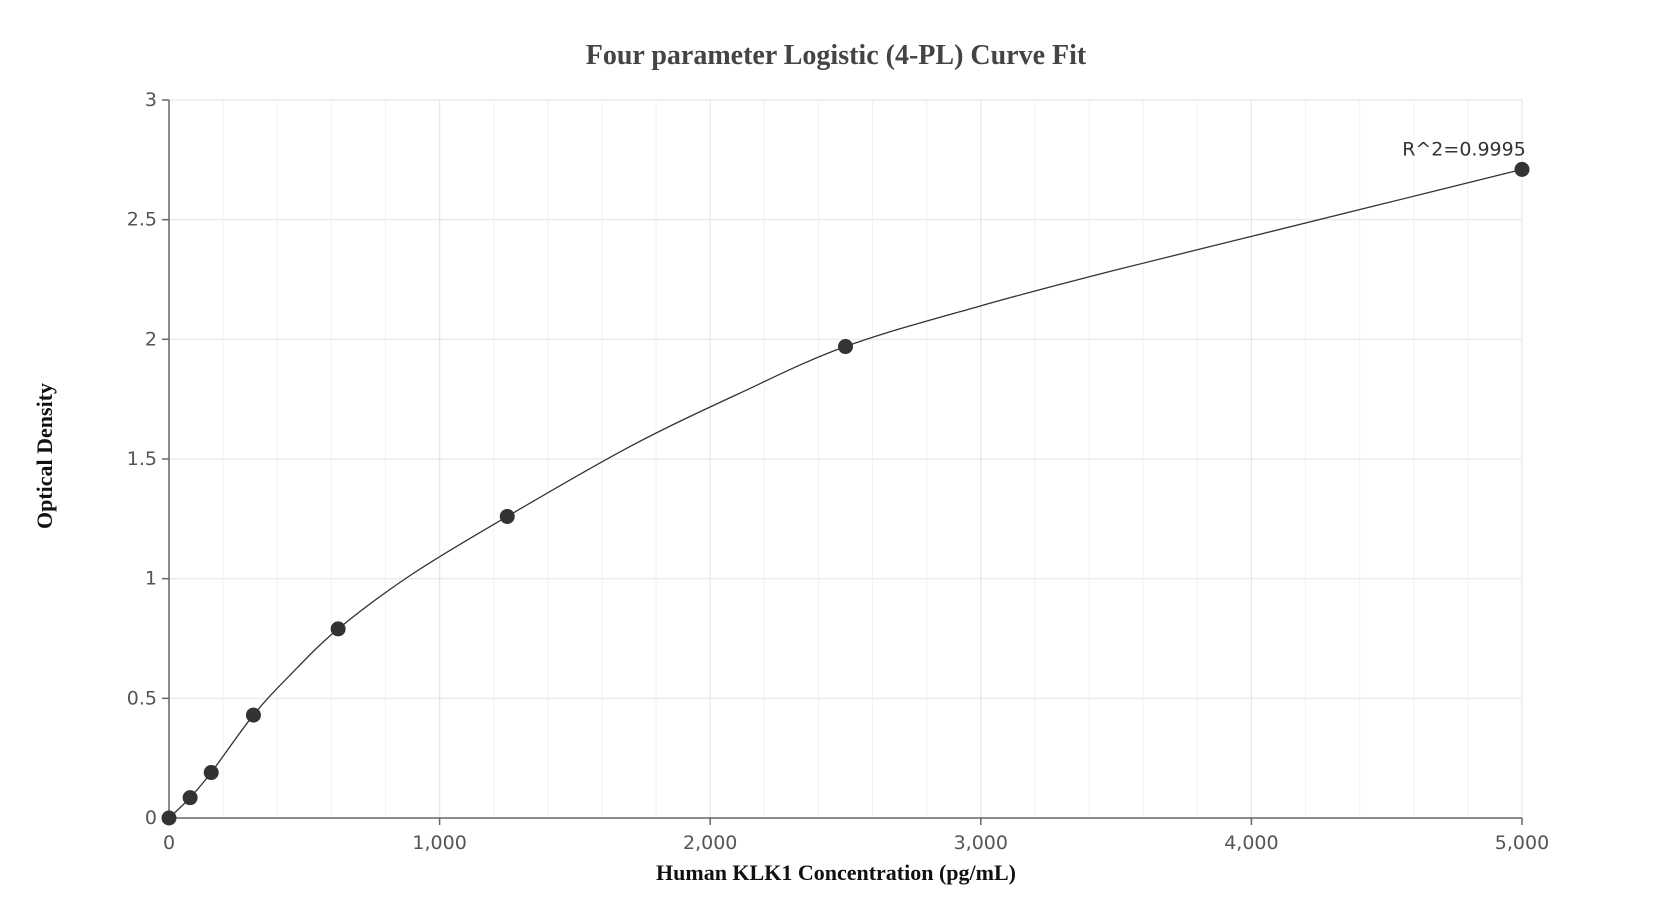 The image size is (1673, 924). What do you see at coordinates (151, 818) in the screenshot?
I see `y-tick-label: 0` at bounding box center [151, 818].